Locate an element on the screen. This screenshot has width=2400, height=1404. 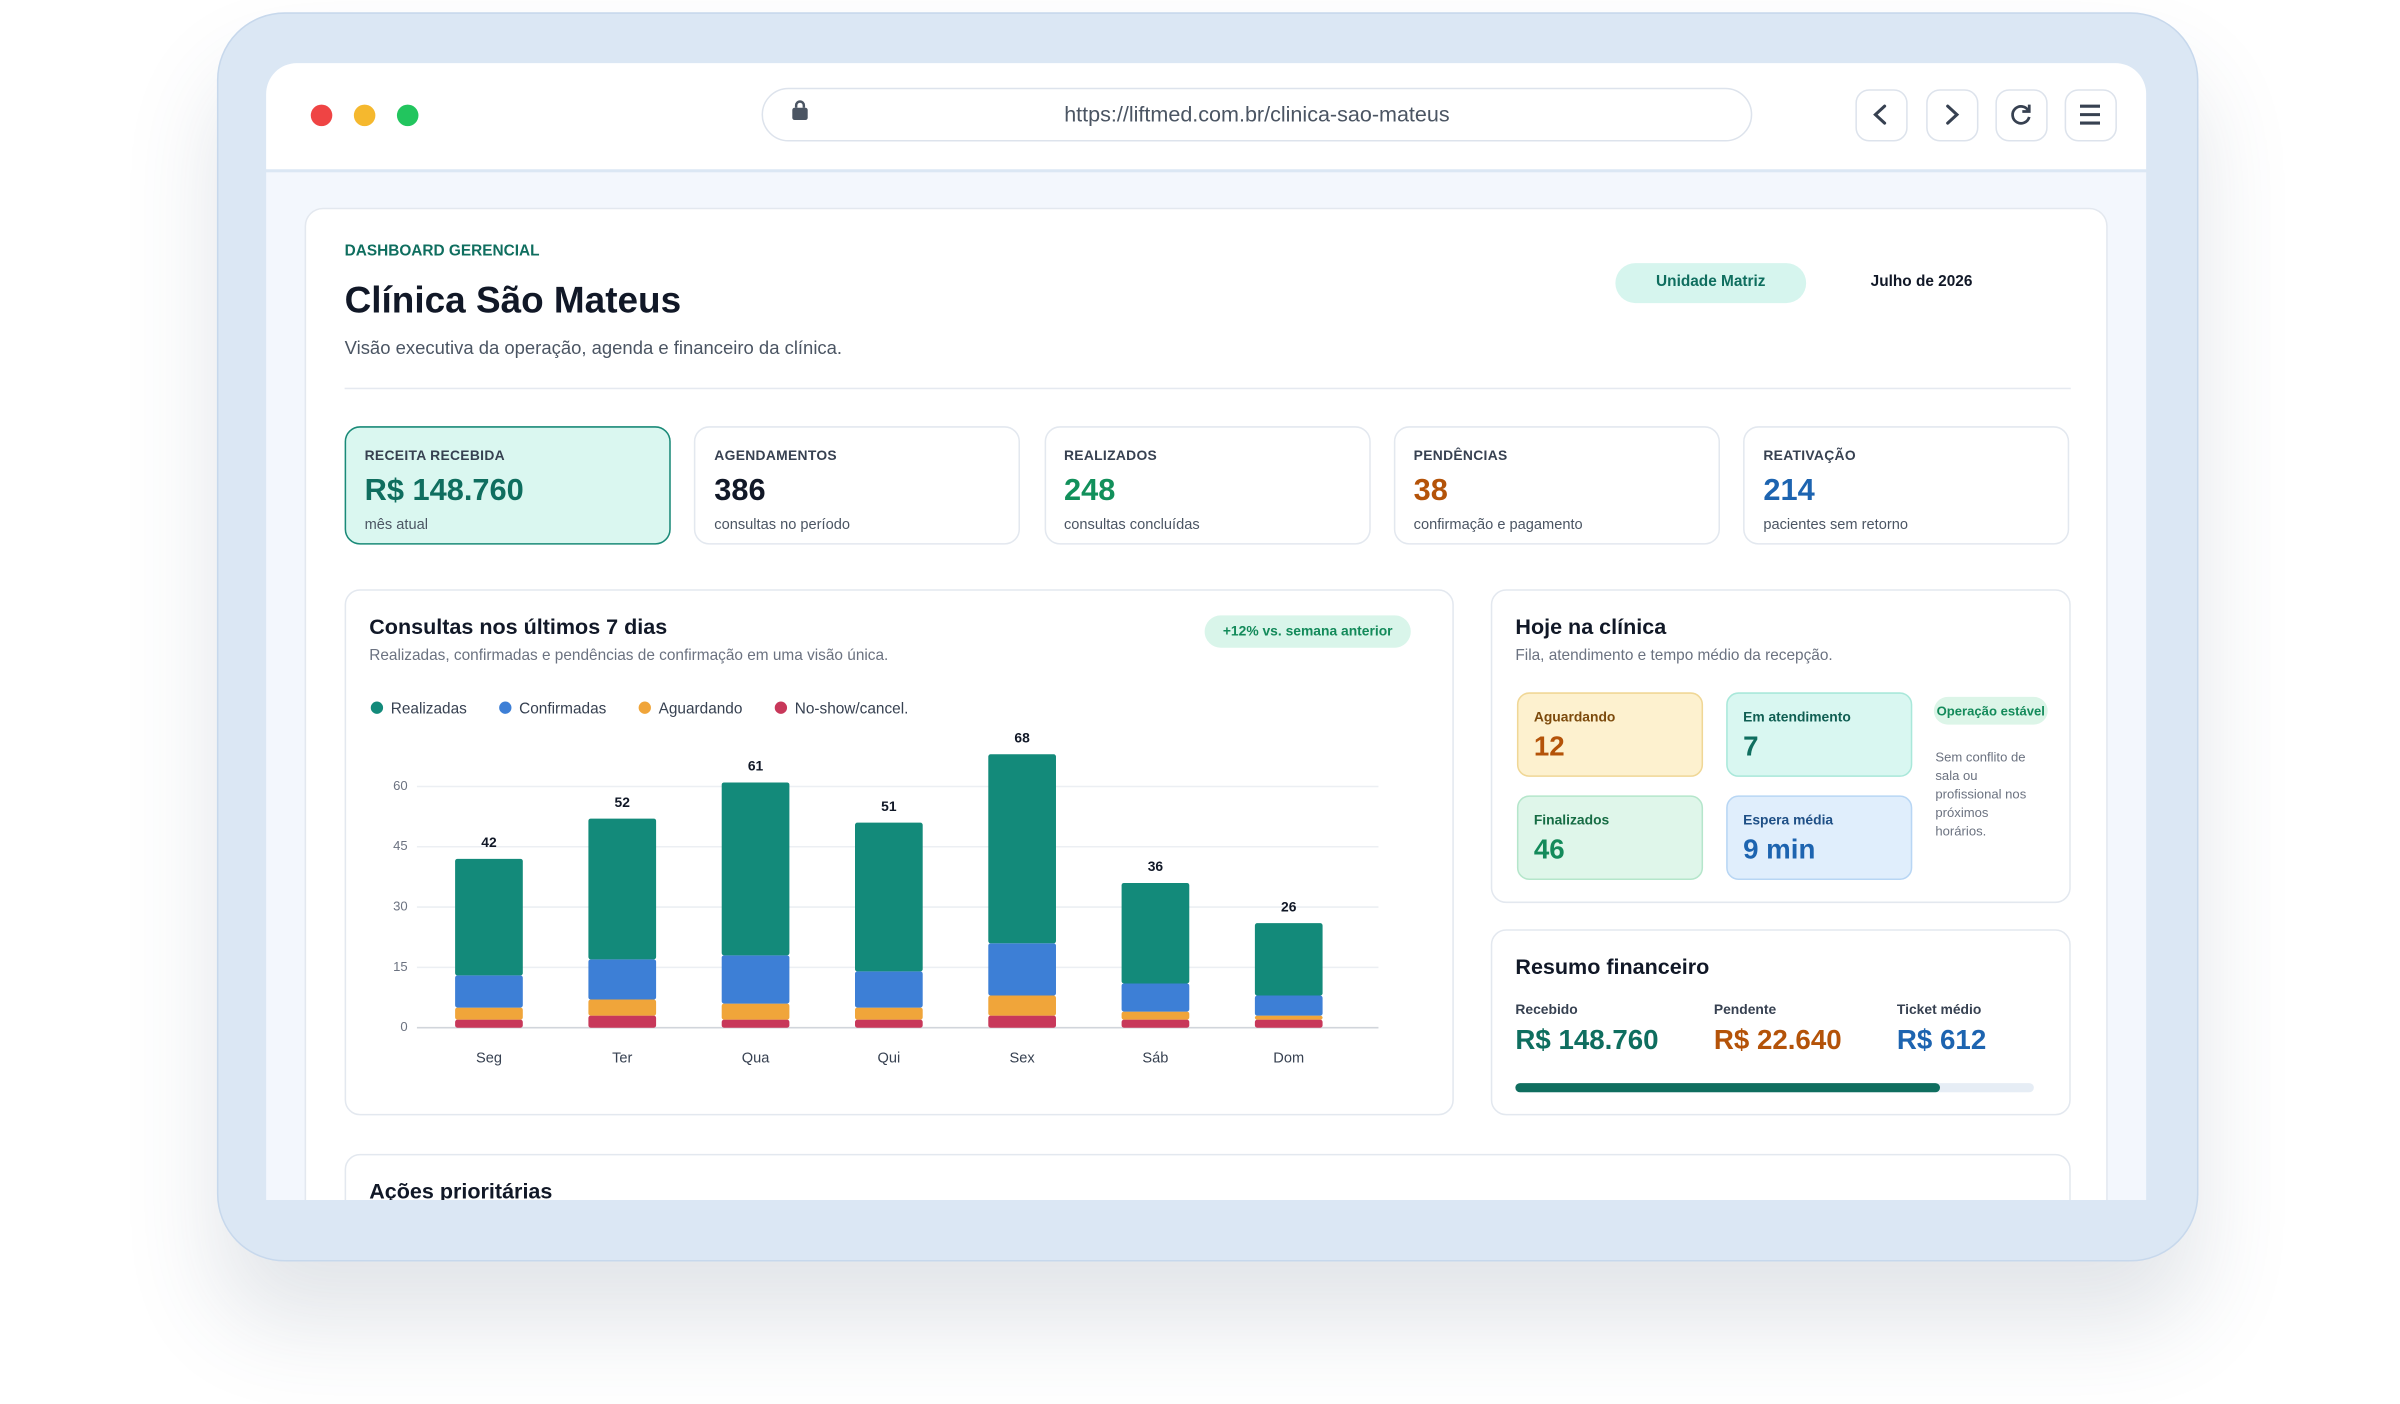
finance-label: Recebido is located at coordinates (1546, 1009).